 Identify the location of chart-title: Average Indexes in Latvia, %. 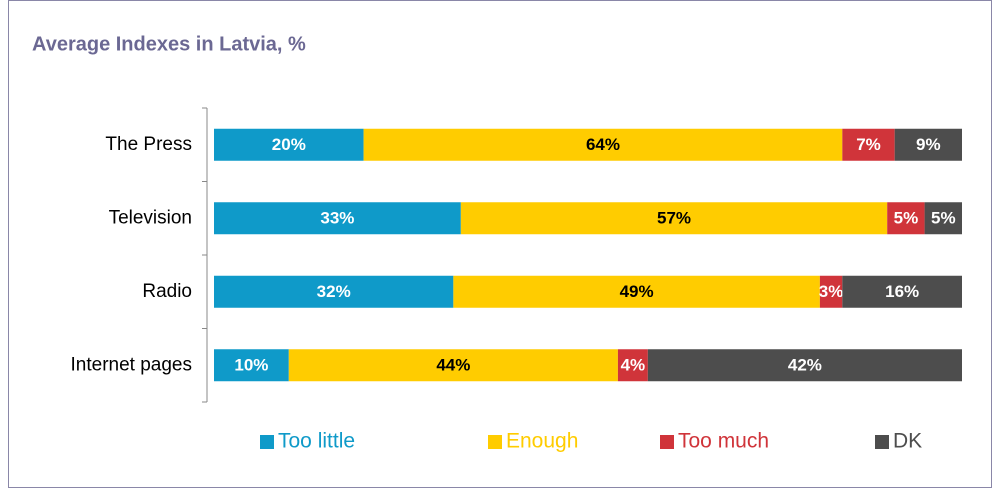
(169, 44).